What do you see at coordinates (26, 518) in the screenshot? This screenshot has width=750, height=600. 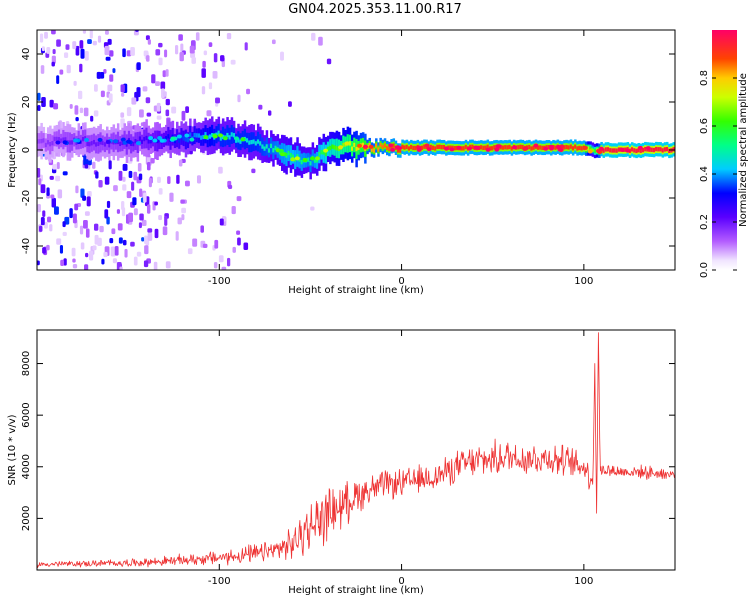 I see `snr-y-tick-label: 2000` at bounding box center [26, 518].